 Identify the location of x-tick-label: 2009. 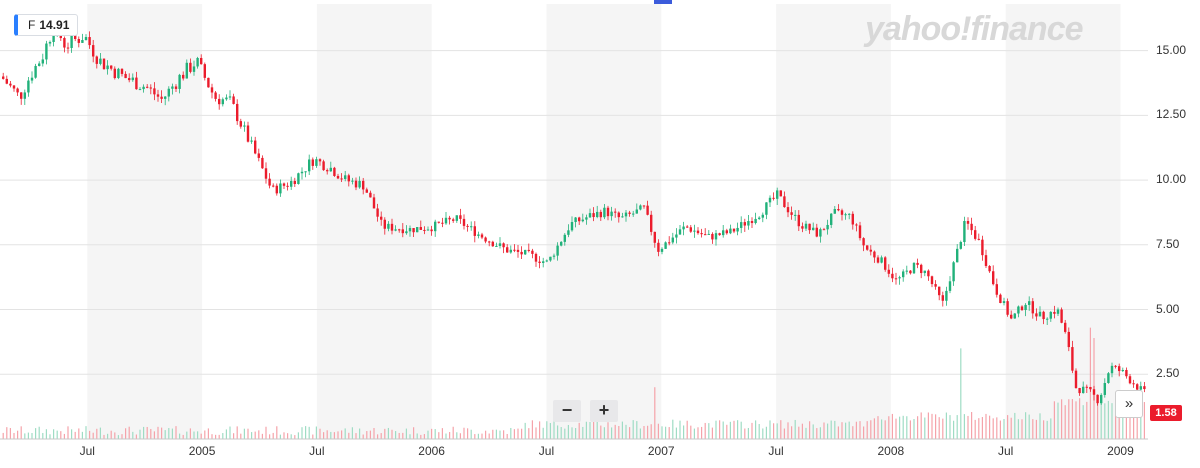
(1120, 451).